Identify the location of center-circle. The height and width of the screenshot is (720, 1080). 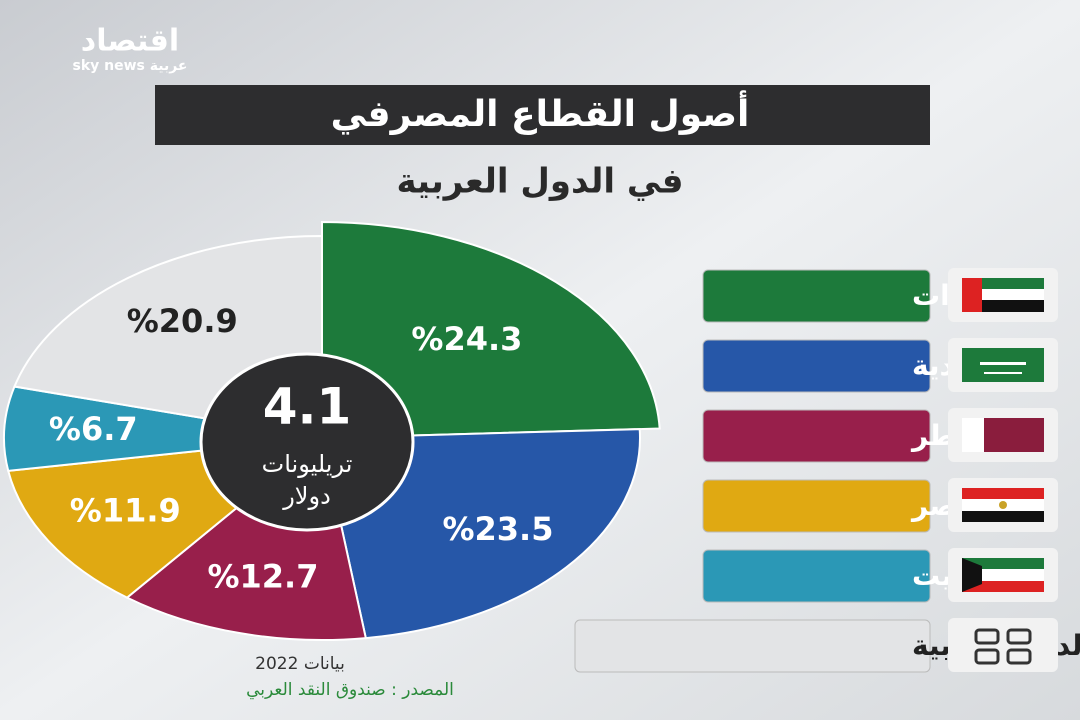
(307, 442).